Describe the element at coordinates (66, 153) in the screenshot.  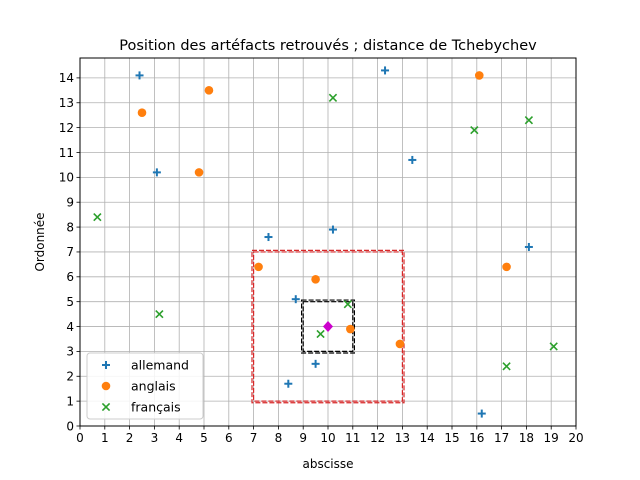
I see `y-tick-label: 11` at that location.